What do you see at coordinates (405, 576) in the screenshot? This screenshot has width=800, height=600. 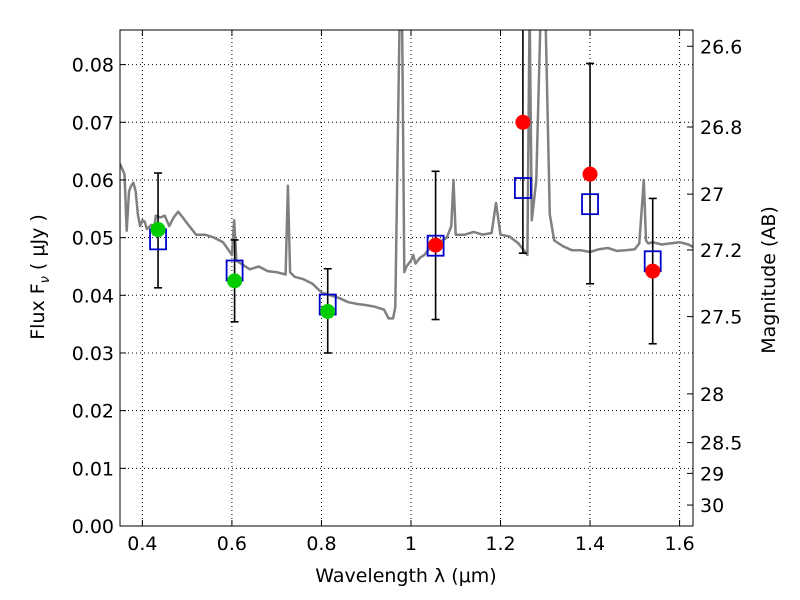 I see `x-axis-label: Wavelength λ (μm)` at bounding box center [405, 576].